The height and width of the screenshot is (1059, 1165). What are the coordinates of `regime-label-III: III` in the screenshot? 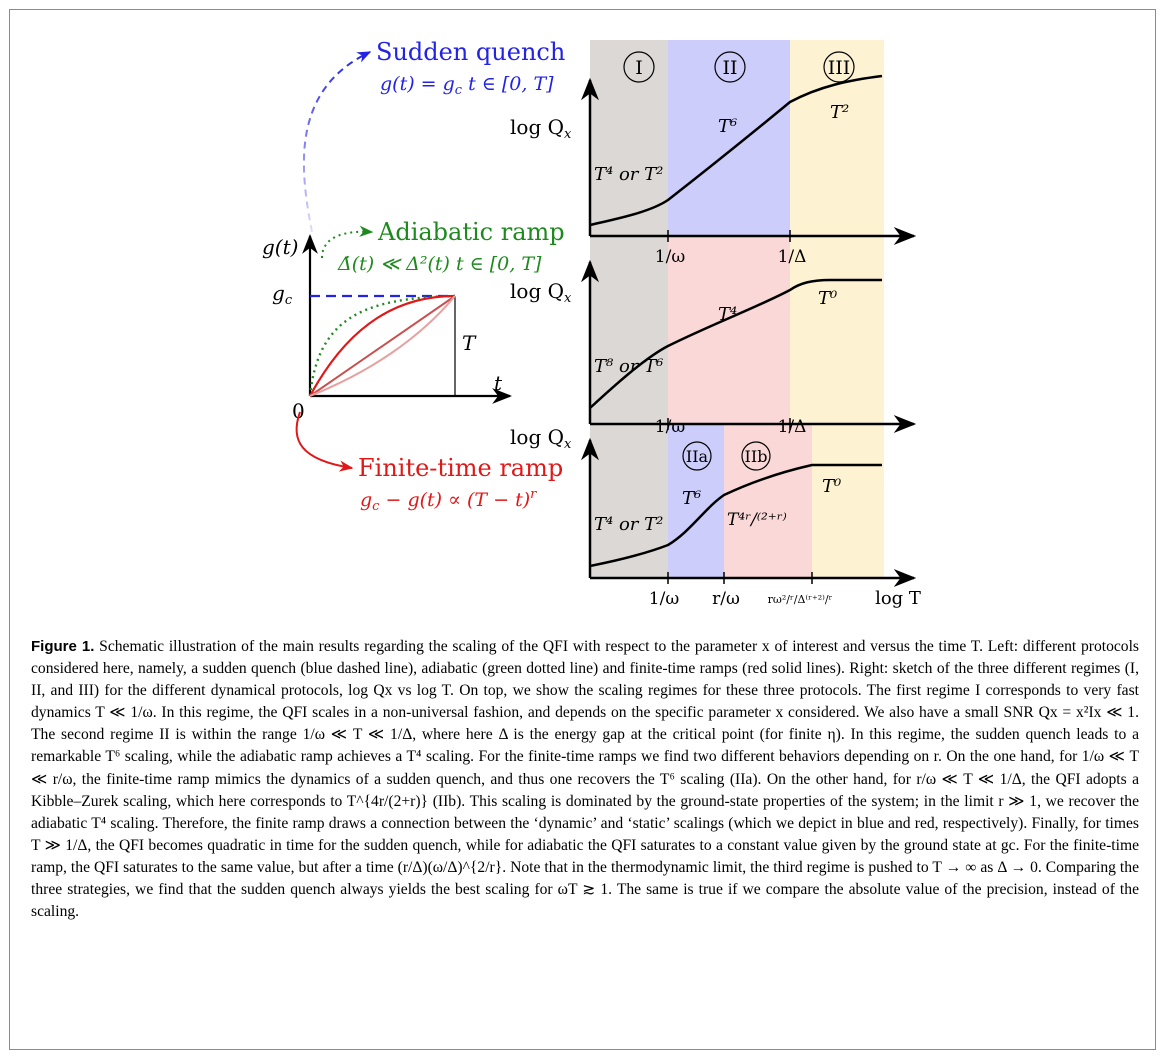 It's located at (839, 68).